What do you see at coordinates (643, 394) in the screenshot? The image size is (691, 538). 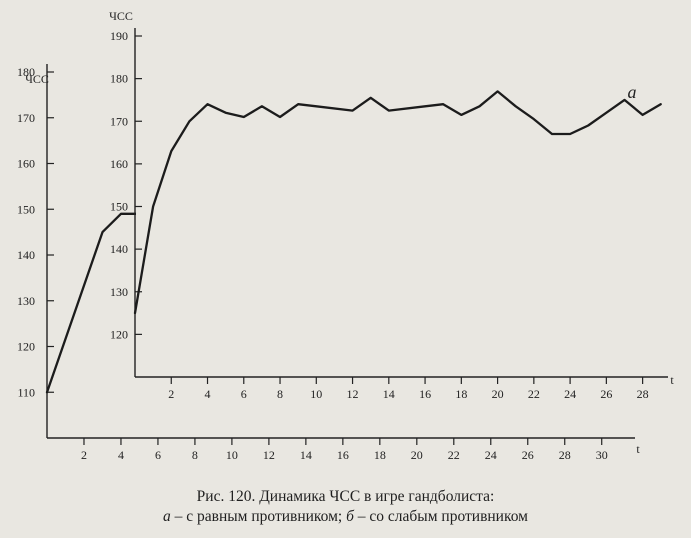 I see `front-x-tick-label: 28` at bounding box center [643, 394].